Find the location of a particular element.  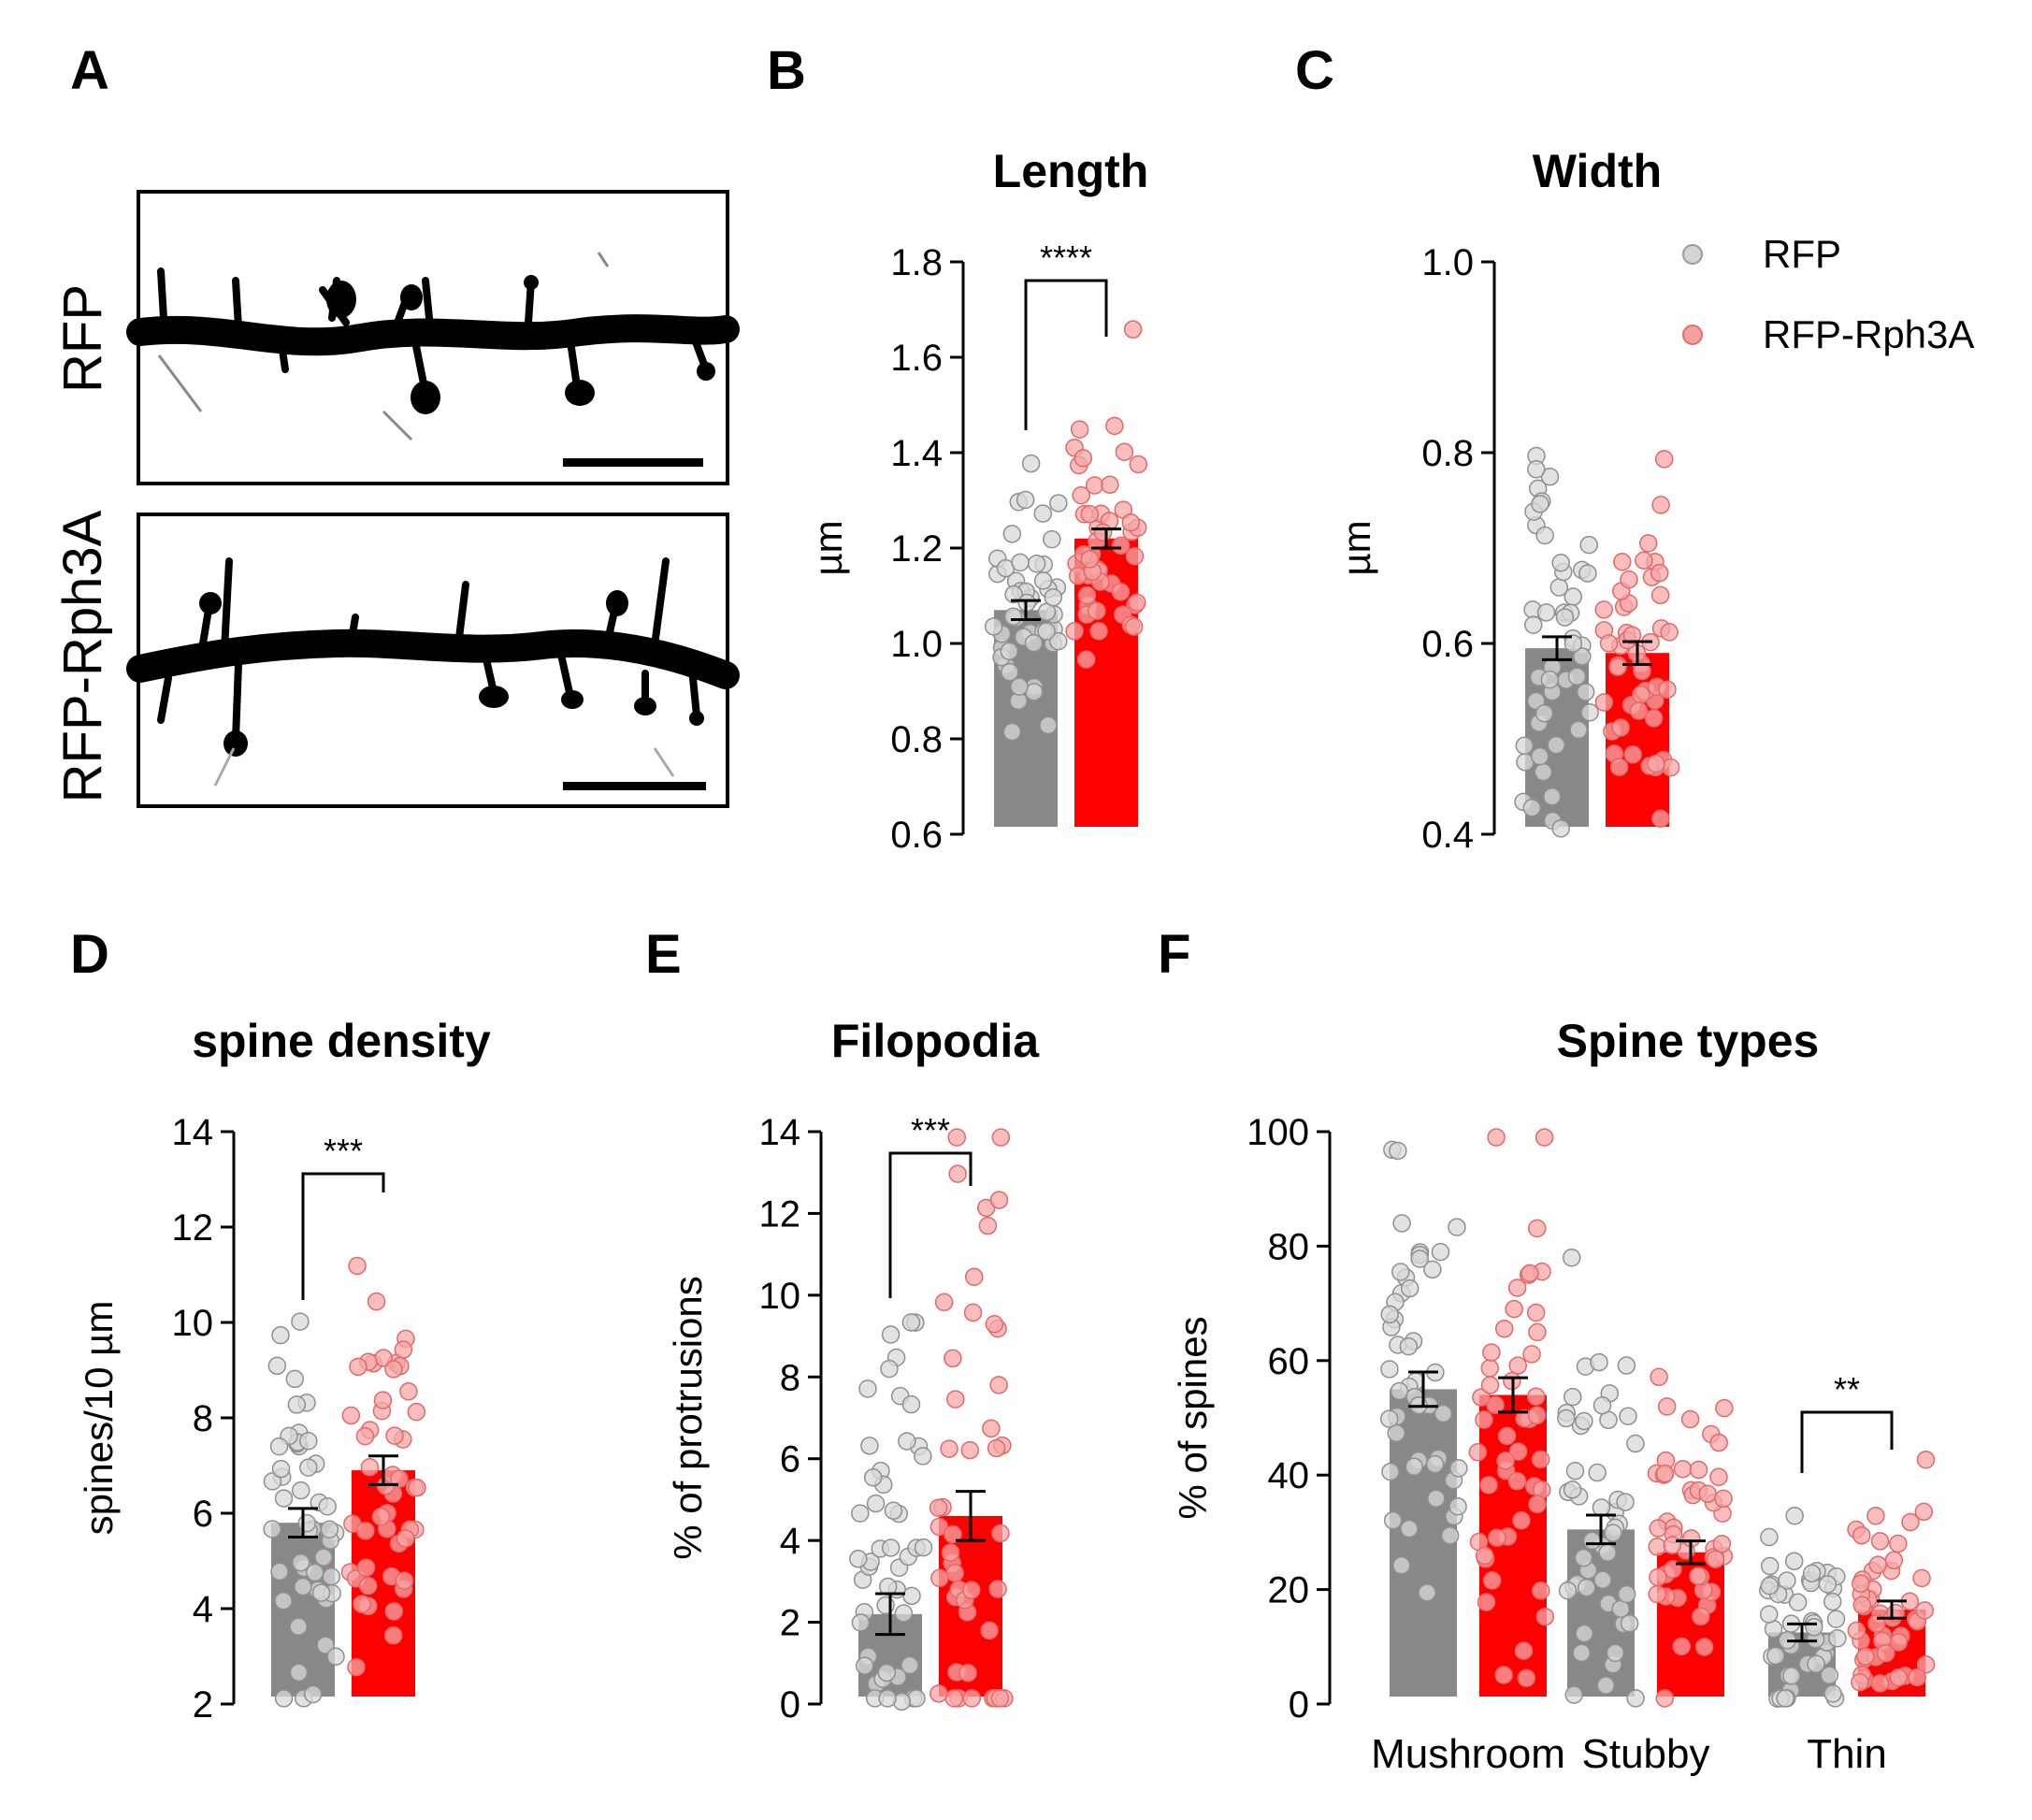

y-tick-label: 20 is located at coordinates (1289, 1590).